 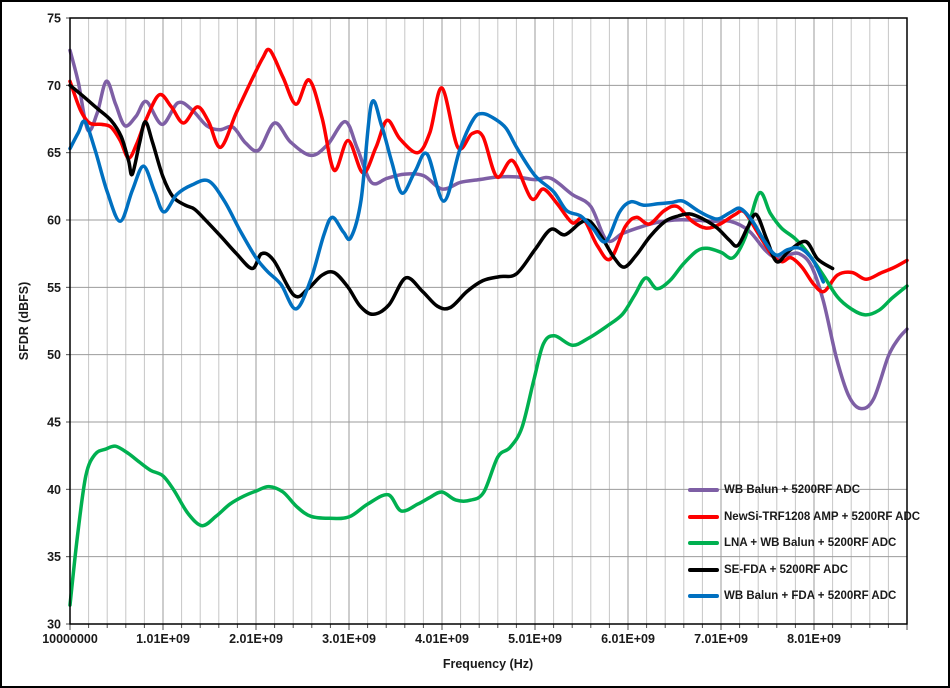 What do you see at coordinates (703, 569) in the screenshot?
I see `legend-swatch-se-fda` at bounding box center [703, 569].